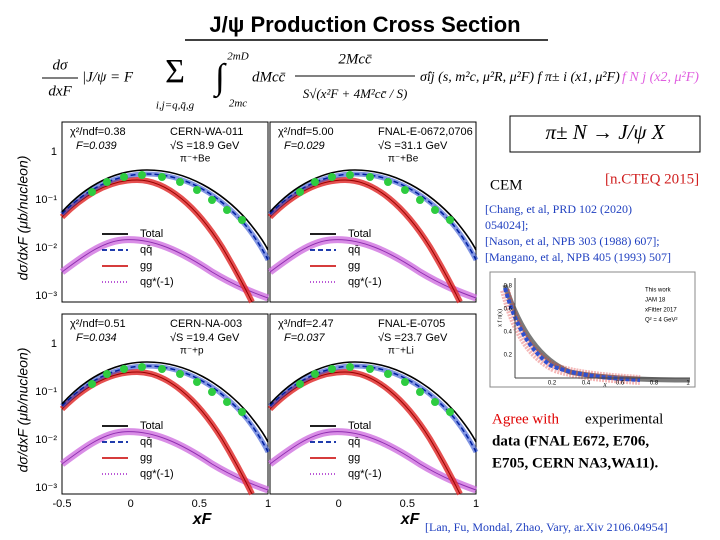 The width and height of the screenshot is (720, 540). Describe the element at coordinates (355, 59) in the screenshot. I see `formula-frac-num: 2Mcc̄` at that location.